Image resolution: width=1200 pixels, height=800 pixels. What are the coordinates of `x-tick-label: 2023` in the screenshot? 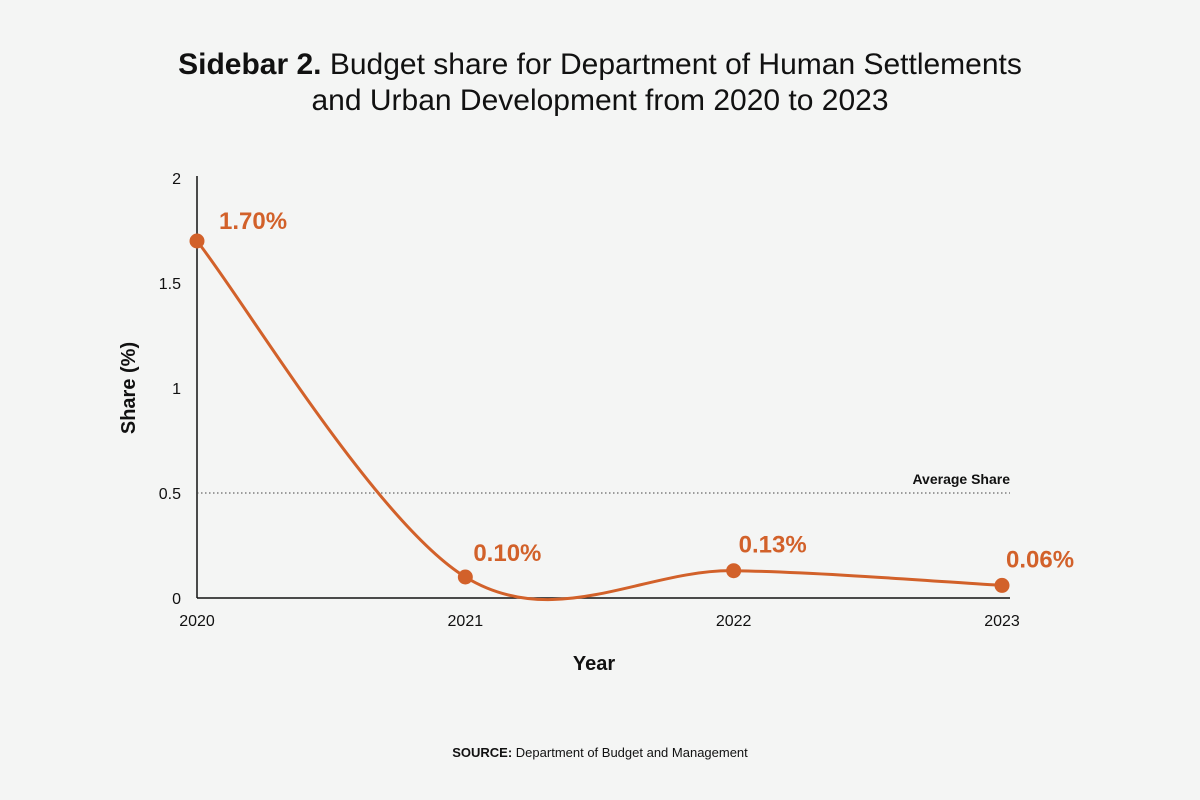 It's located at (1002, 621).